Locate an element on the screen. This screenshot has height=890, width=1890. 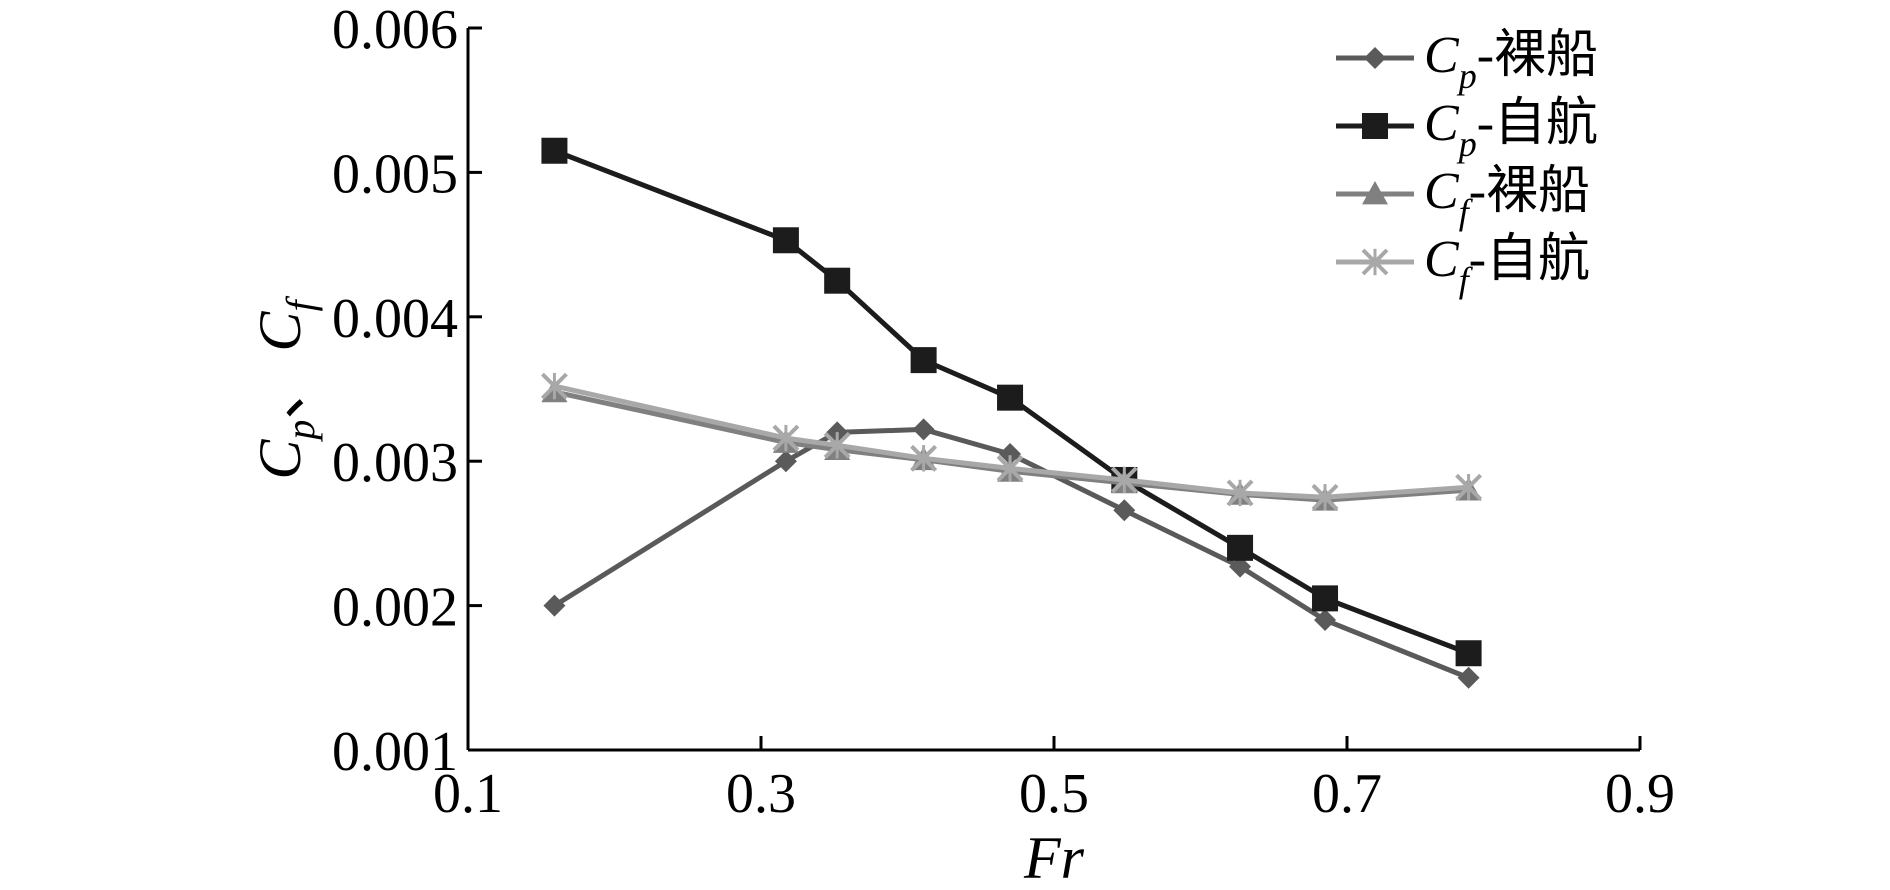
legend-label: Cp-裸船 is located at coordinates (1511, 61).